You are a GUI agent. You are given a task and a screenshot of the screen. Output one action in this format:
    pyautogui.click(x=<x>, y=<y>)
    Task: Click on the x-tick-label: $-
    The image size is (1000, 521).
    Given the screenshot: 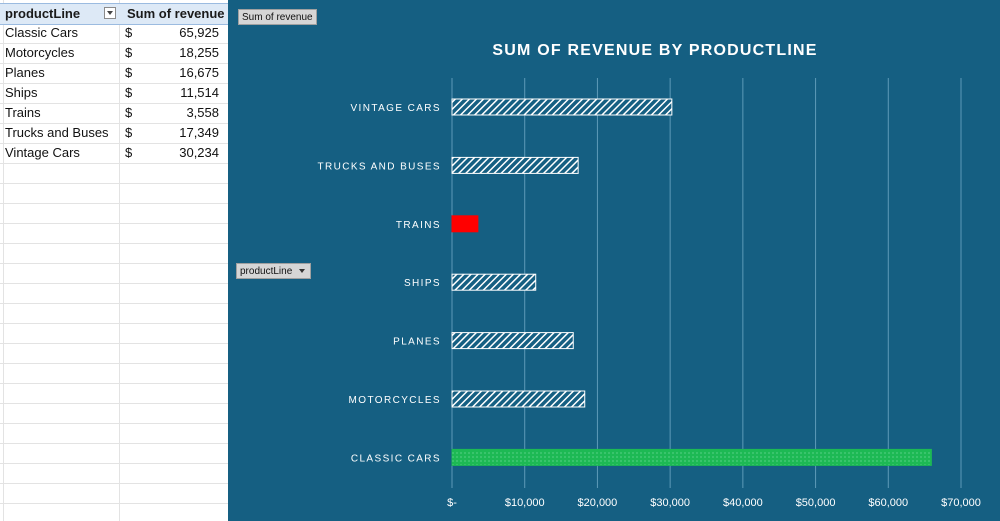 What is the action you would take?
    pyautogui.click(x=452, y=503)
    